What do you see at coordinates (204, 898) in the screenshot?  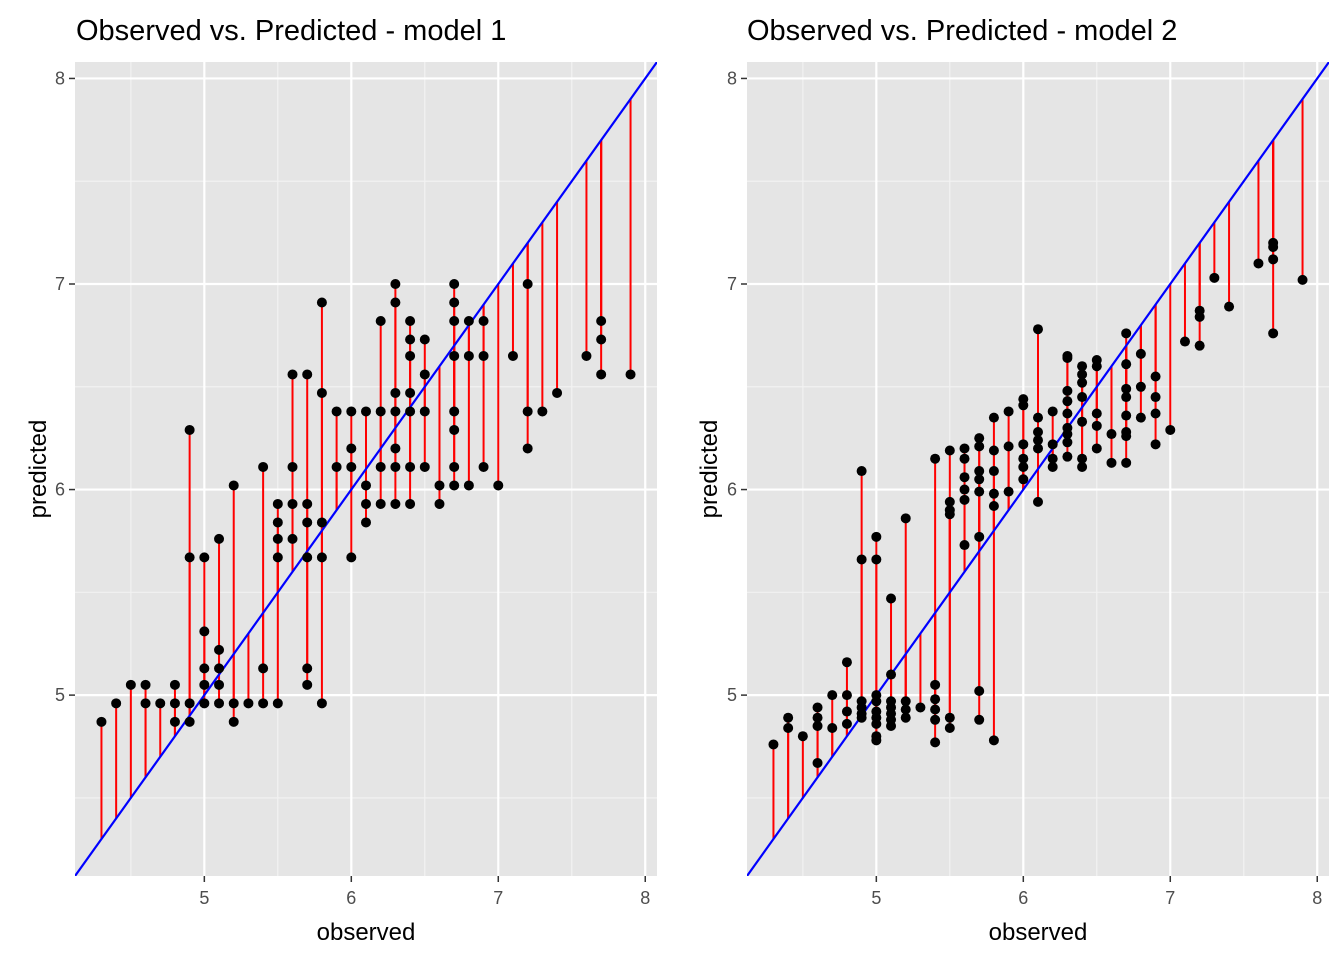 I see `x-tick-label: 5` at bounding box center [204, 898].